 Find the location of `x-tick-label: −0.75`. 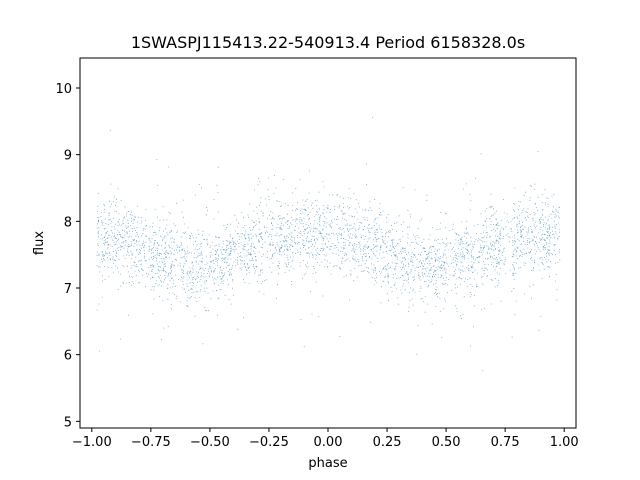

x-tick-label: −0.75 is located at coordinates (151, 442).